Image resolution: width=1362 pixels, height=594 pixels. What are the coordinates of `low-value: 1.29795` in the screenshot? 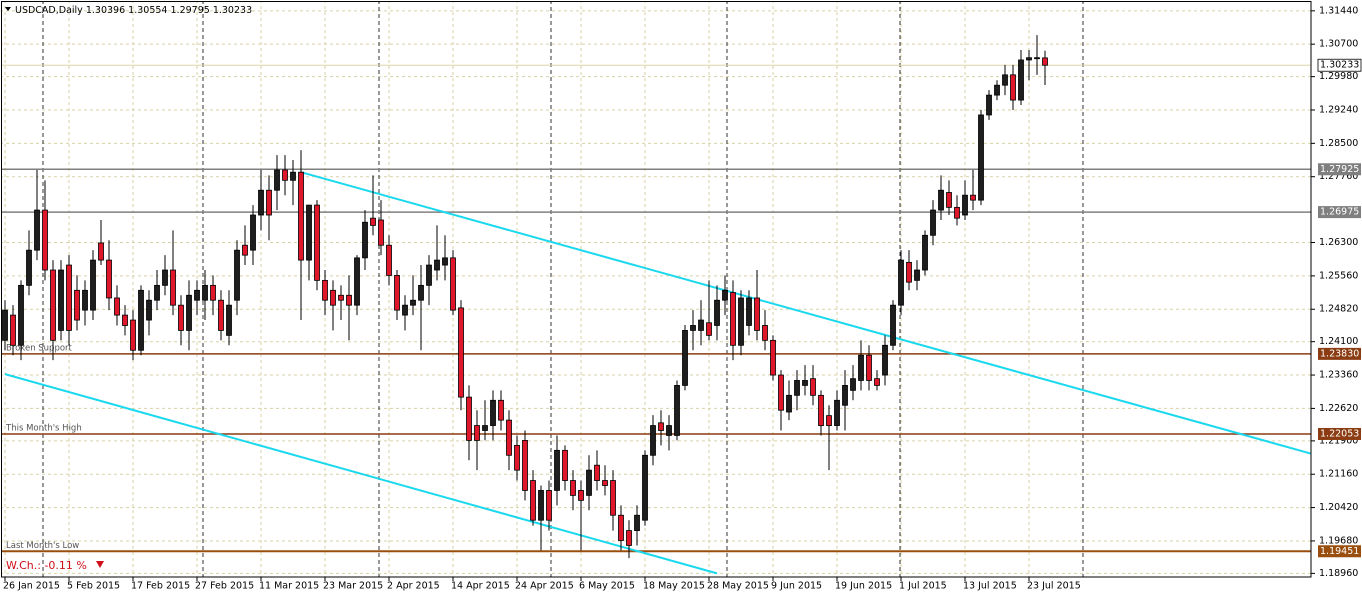 It's located at (190, 10).